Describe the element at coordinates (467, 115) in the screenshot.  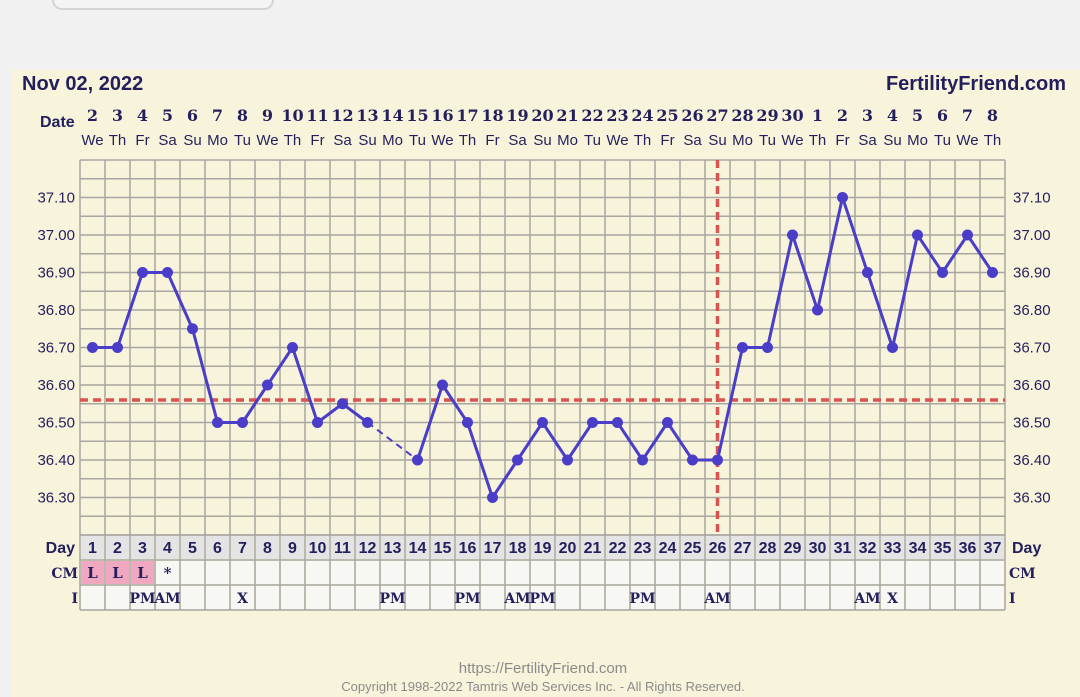
I see `date-number: 17` at that location.